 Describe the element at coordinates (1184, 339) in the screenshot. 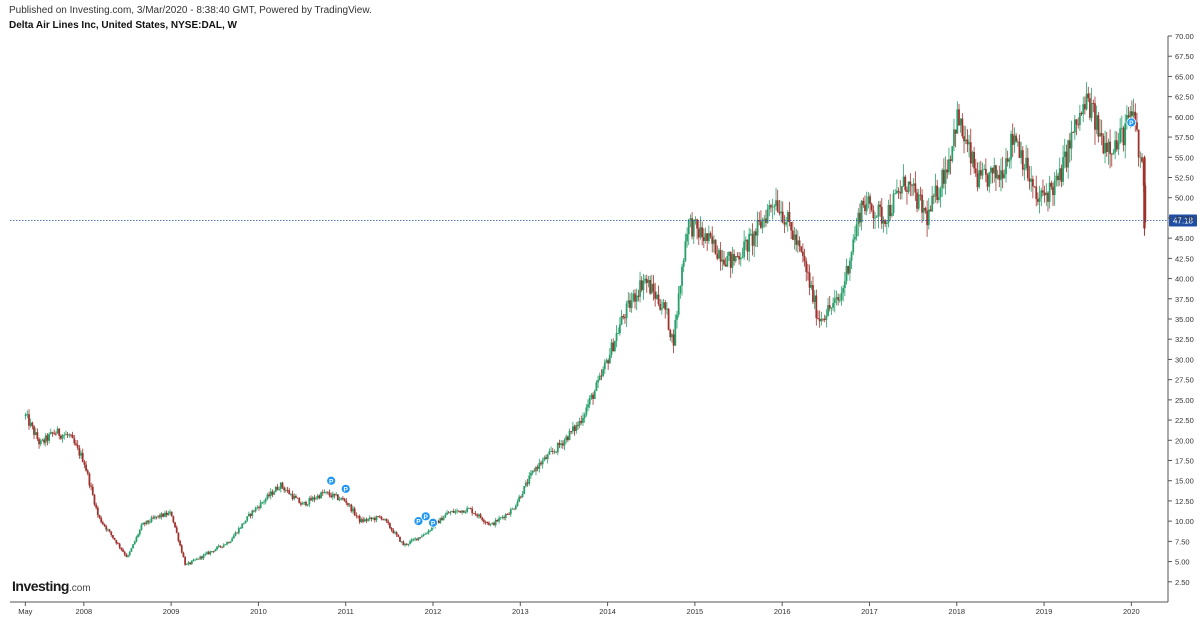

I see `price-tick-label: 32.50` at that location.